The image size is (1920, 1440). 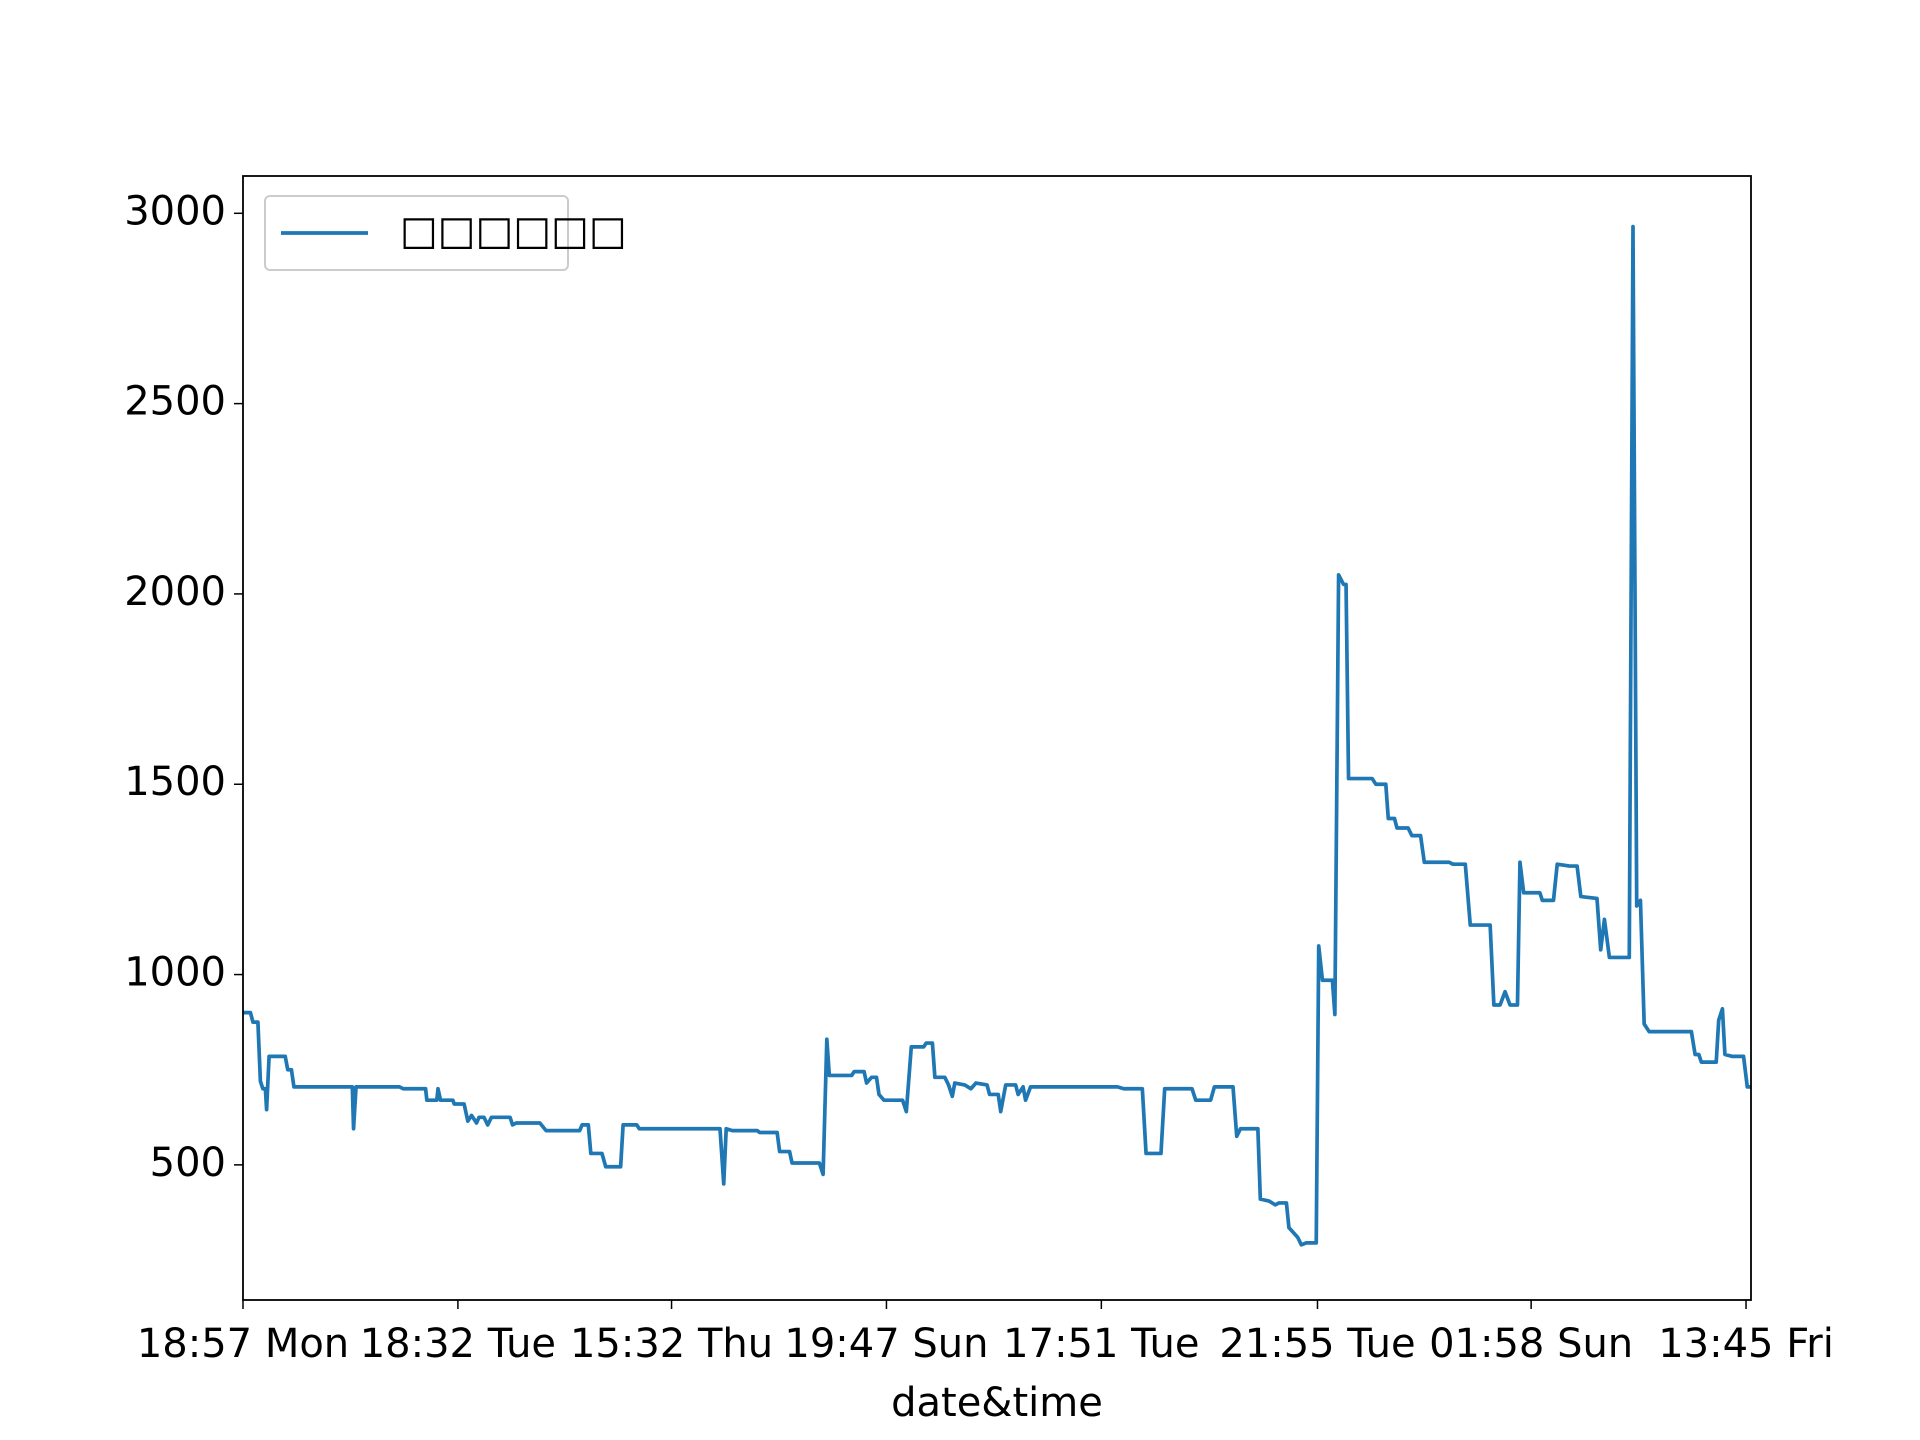 I want to click on y-tick-label: 1000, so click(x=175, y=973).